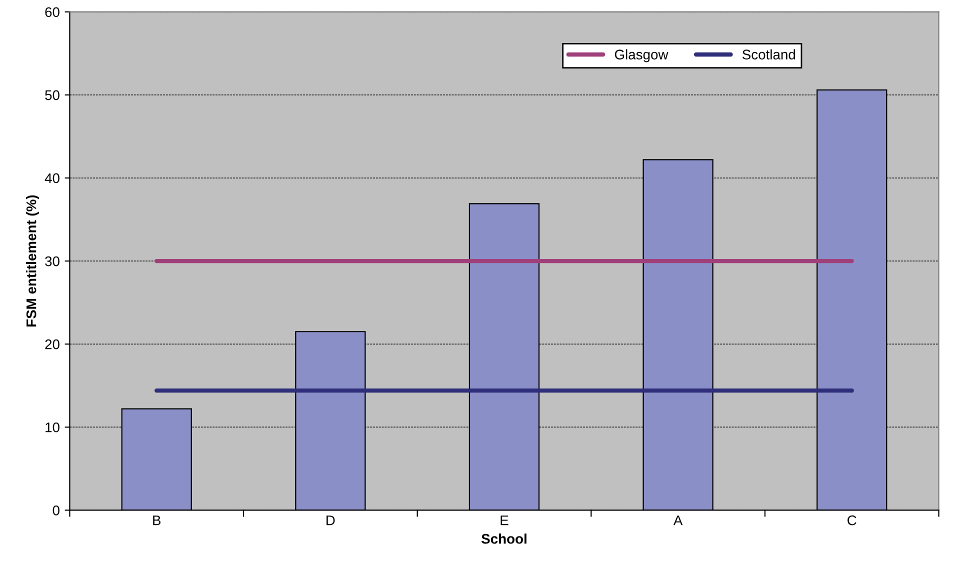 The width and height of the screenshot is (955, 565). What do you see at coordinates (53, 427) in the screenshot?
I see `y-tick-label: 10` at bounding box center [53, 427].